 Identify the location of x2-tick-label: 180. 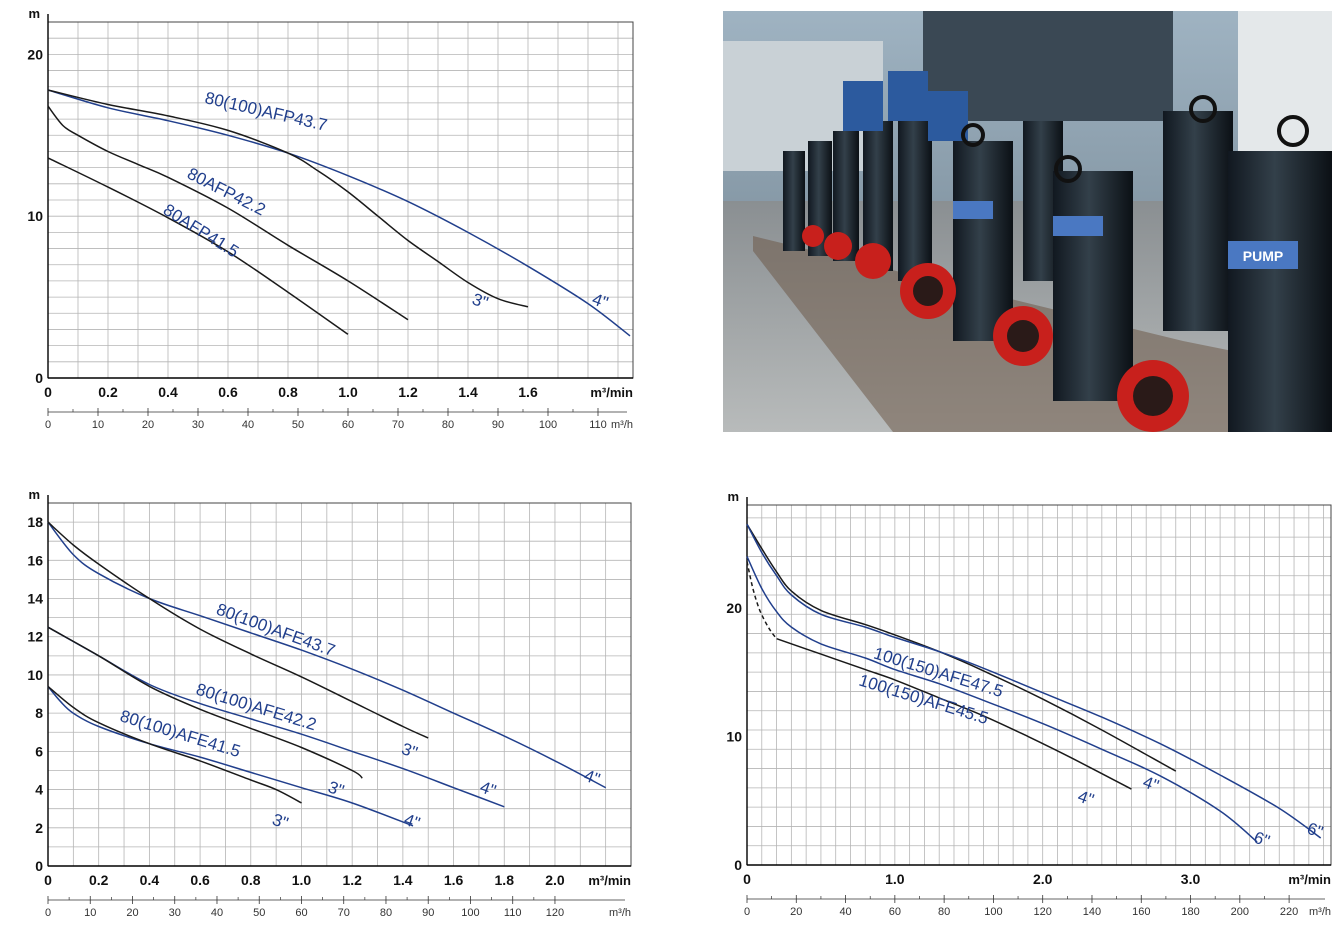
(1190, 912).